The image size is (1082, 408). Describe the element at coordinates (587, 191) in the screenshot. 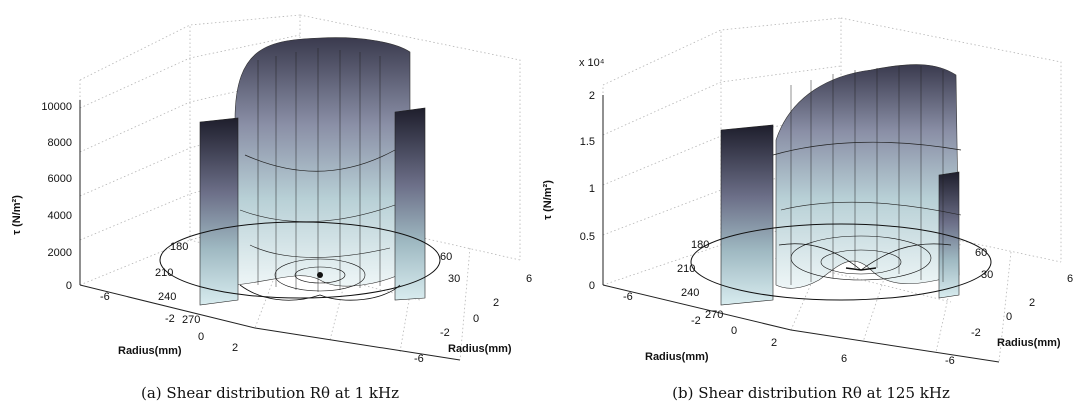

I see `chart-b-z-ticks: 0 0.5 1 1.5 2` at that location.